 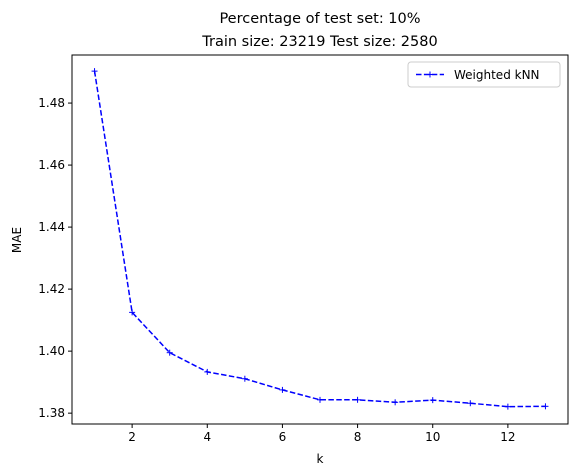 What do you see at coordinates (283, 437) in the screenshot?
I see `x-tick-label: 6` at bounding box center [283, 437].